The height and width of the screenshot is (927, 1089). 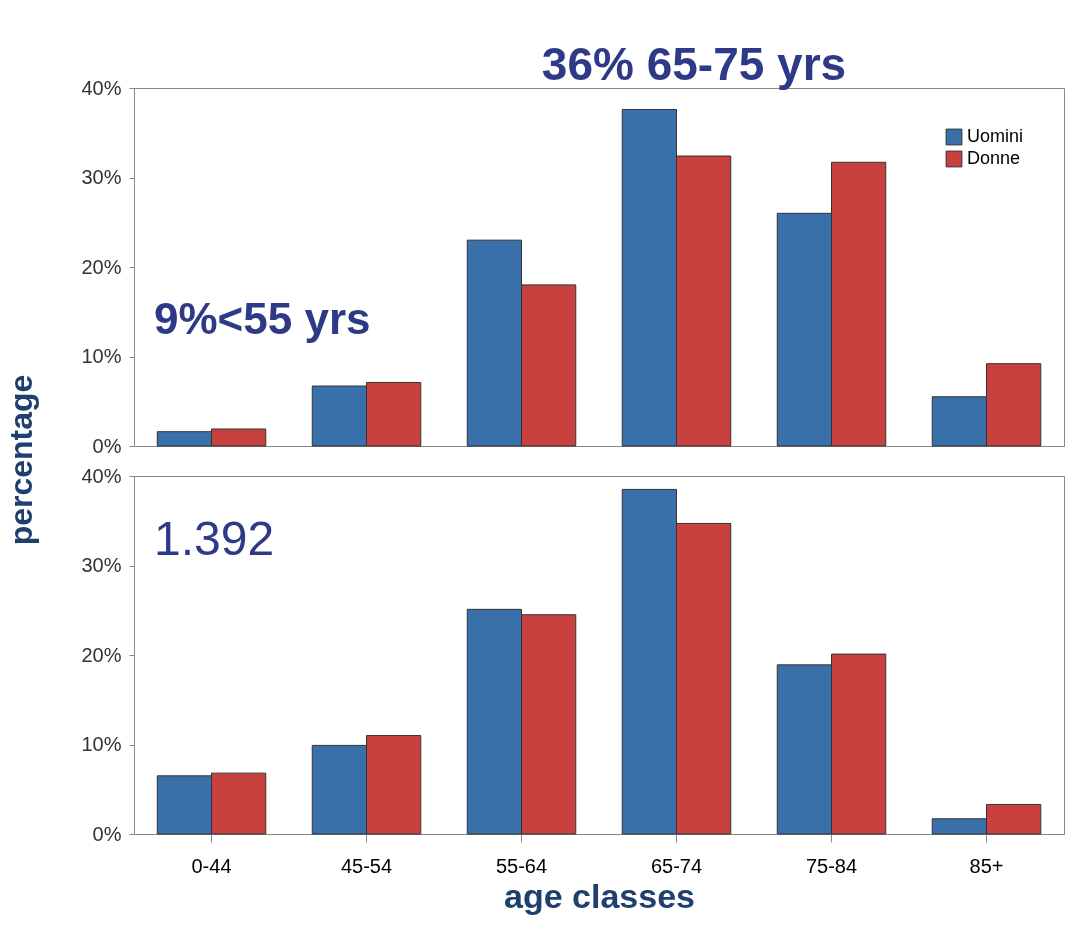 What do you see at coordinates (994, 158) in the screenshot?
I see `legend-label: Donne` at bounding box center [994, 158].